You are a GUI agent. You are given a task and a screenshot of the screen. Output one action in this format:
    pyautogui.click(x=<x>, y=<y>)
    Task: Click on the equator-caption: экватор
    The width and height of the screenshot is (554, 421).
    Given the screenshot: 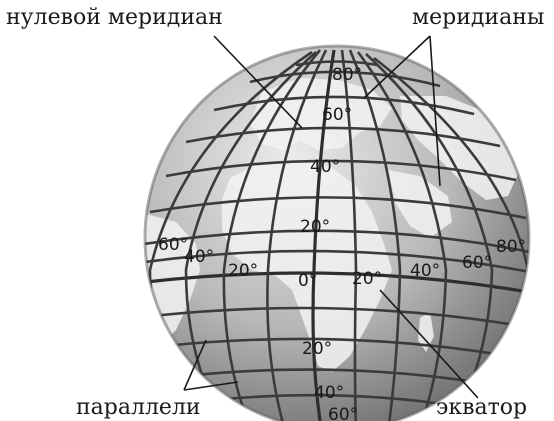 What is the action you would take?
    pyautogui.click(x=481, y=407)
    